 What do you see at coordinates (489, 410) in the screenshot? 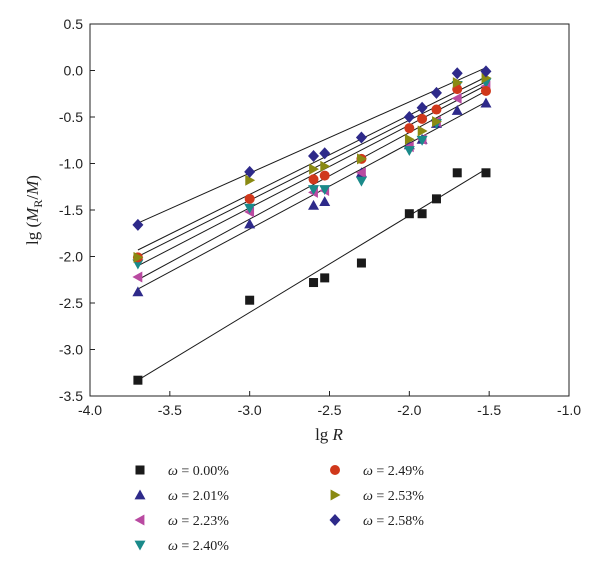
I see `x-tick-label: -1.5` at bounding box center [489, 410].